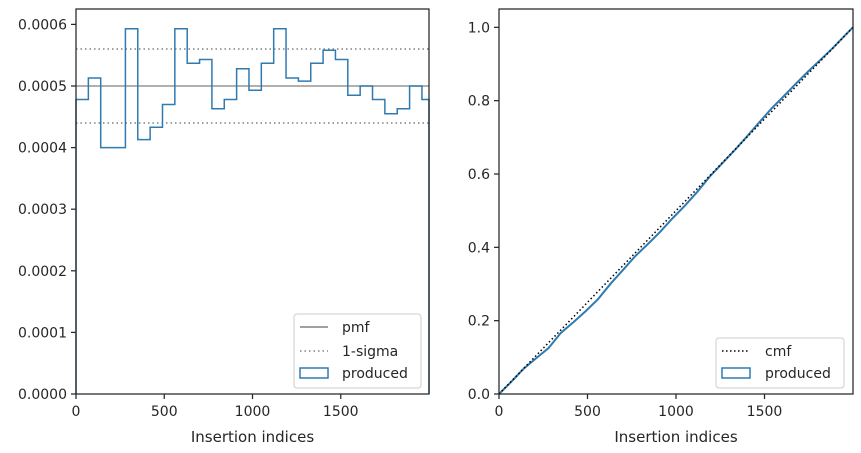  Describe the element at coordinates (479, 175) in the screenshot. I see `right-y-tick-label: 0.6` at that location.